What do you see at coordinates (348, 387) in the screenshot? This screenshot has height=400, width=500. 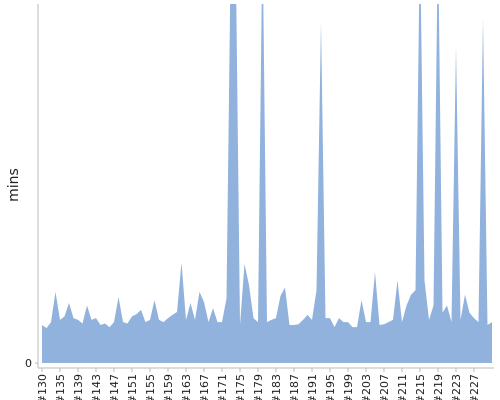 I see `x-tick-label: #199` at bounding box center [348, 387].